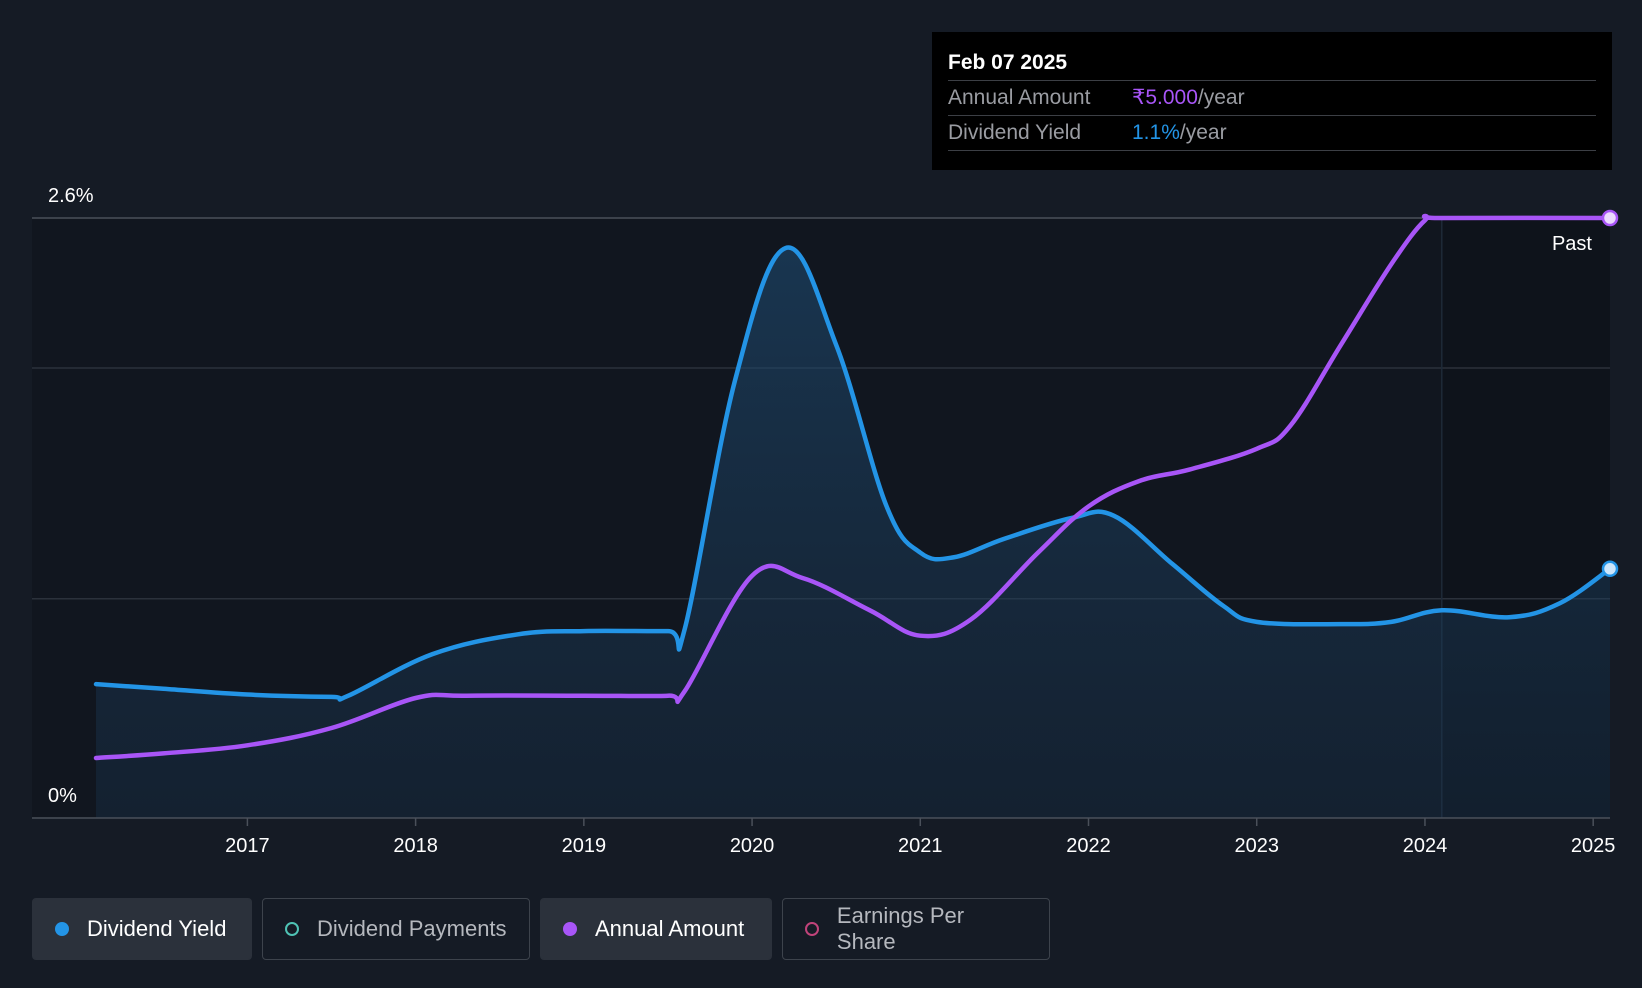 The width and height of the screenshot is (1642, 988). What do you see at coordinates (157, 928) in the screenshot?
I see `legend-dividend-yield-label: Dividend Yield` at bounding box center [157, 928].